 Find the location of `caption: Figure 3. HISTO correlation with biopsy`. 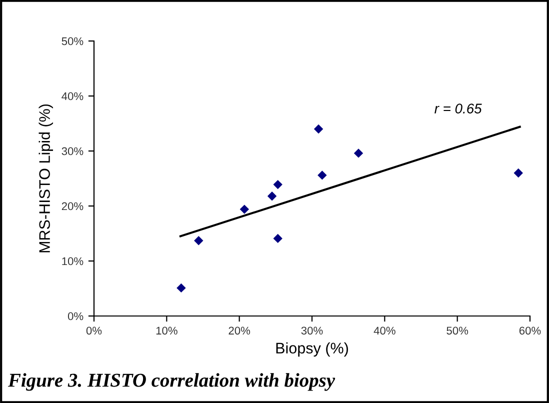

caption: Figure 3. HISTO correlation with biopsy is located at coordinates (172, 382).